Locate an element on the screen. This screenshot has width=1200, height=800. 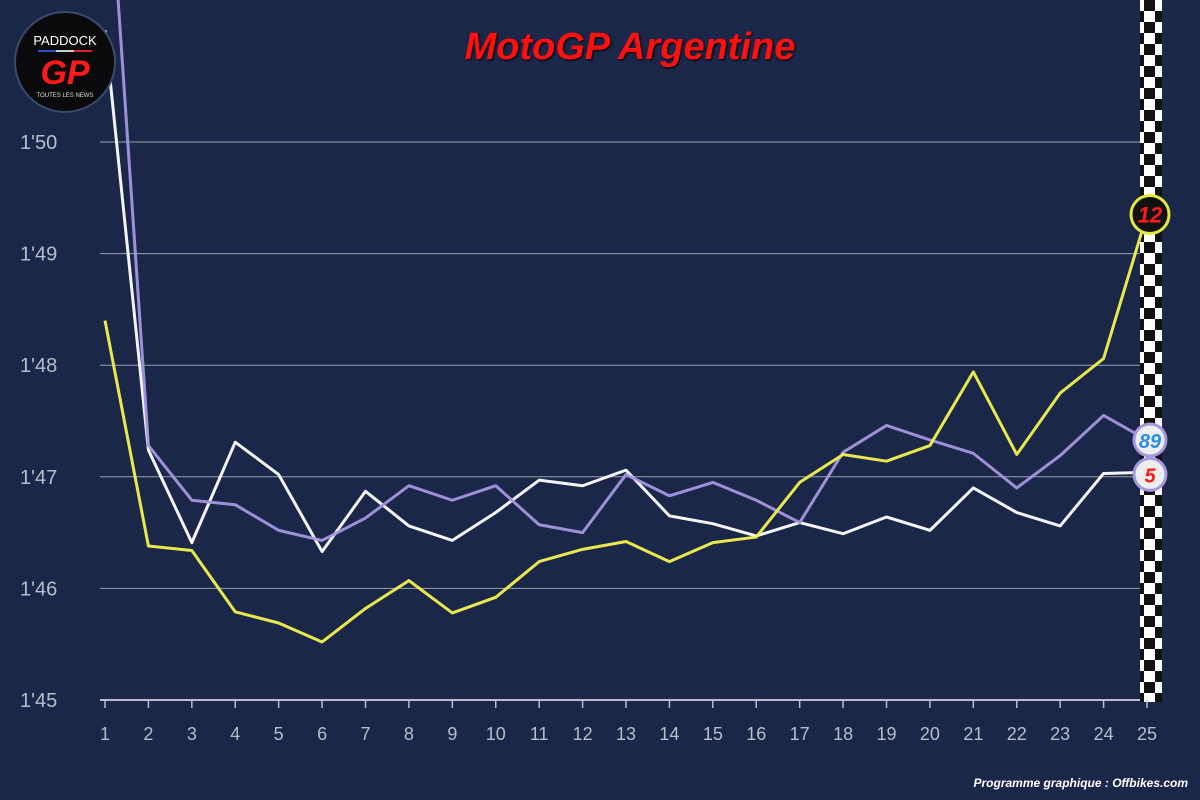
x-tick-label: 11 is located at coordinates (539, 734).